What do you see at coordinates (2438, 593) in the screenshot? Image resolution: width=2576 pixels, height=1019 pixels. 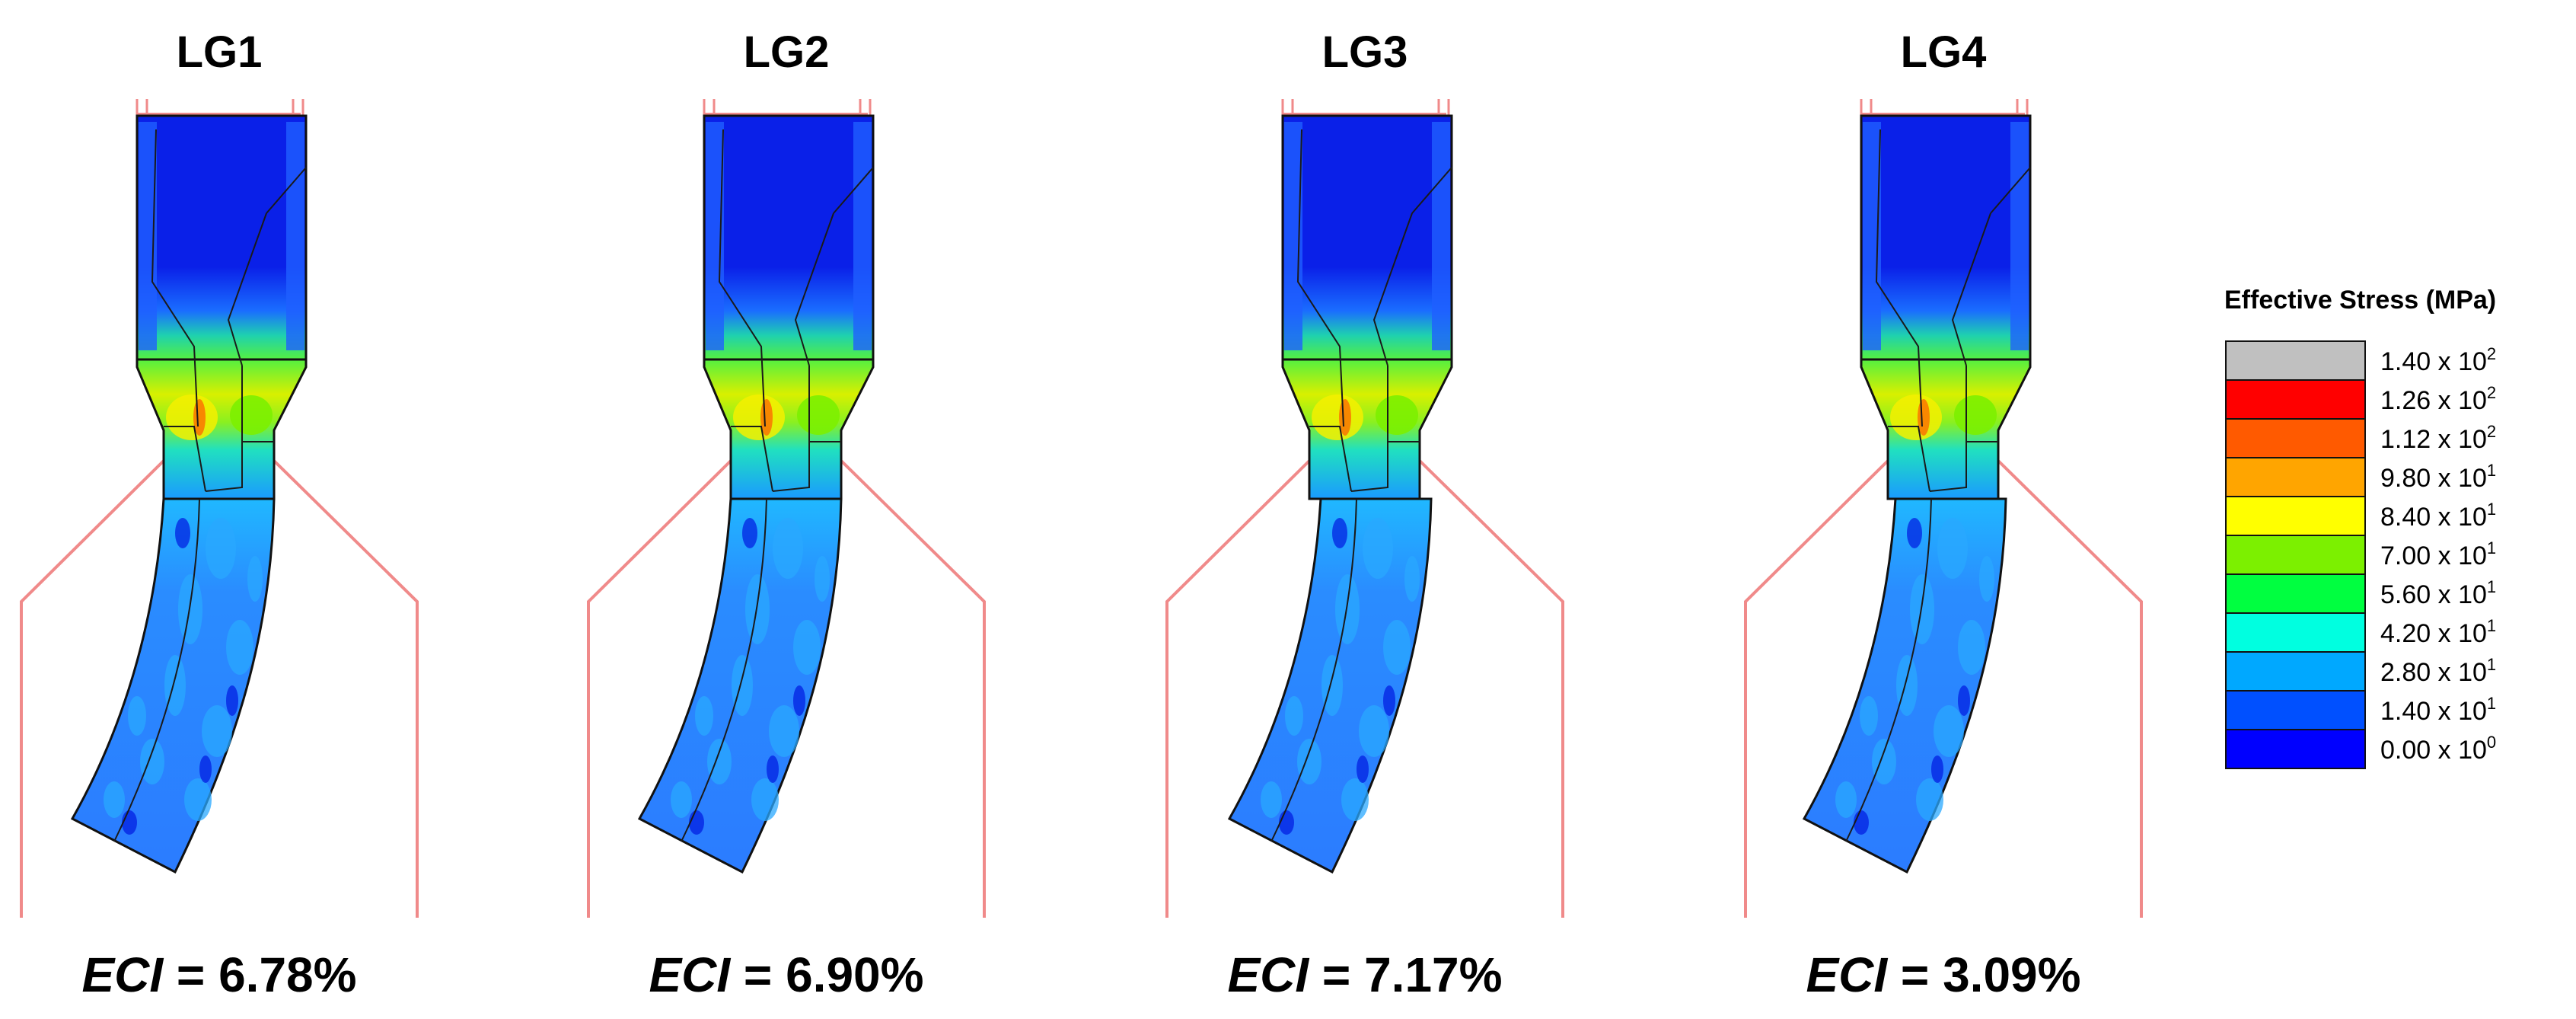 I see `legend-label: 5.60 x 10¹` at bounding box center [2438, 593].